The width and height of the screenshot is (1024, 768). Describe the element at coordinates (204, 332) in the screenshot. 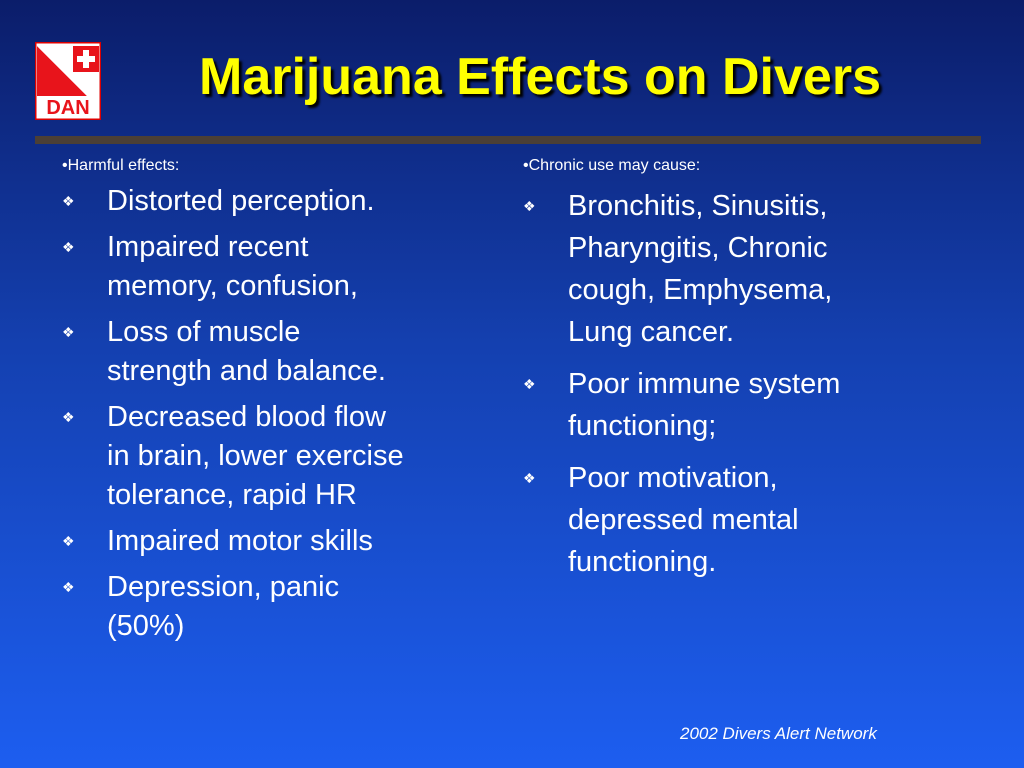

I see `item-line: Loss of muscle` at that location.